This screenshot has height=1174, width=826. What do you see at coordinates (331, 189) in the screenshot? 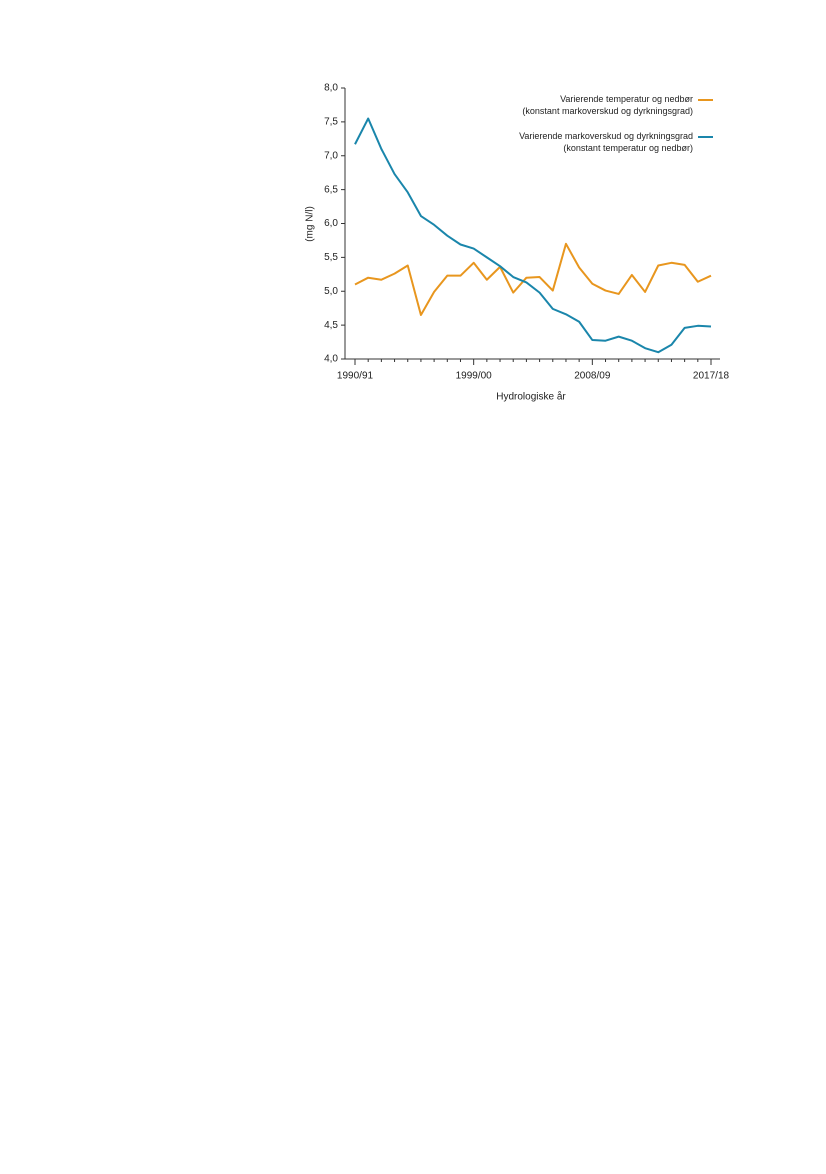
I see `y-tick-label: 6,5` at bounding box center [331, 189].